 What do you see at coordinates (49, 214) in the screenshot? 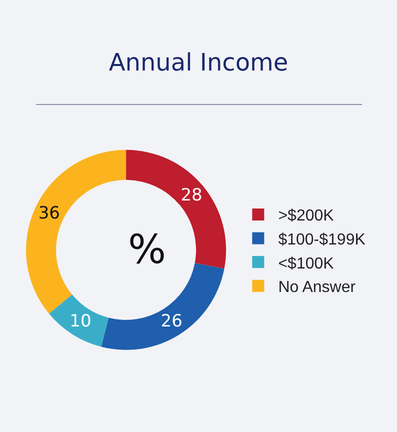
I see `data-label: 36` at bounding box center [49, 214].